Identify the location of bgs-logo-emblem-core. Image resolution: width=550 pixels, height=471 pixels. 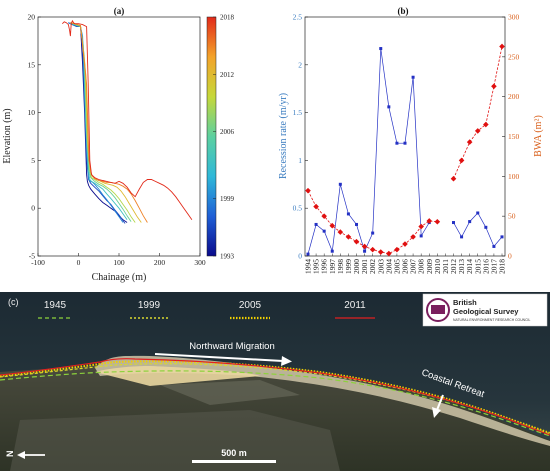
(438, 309).